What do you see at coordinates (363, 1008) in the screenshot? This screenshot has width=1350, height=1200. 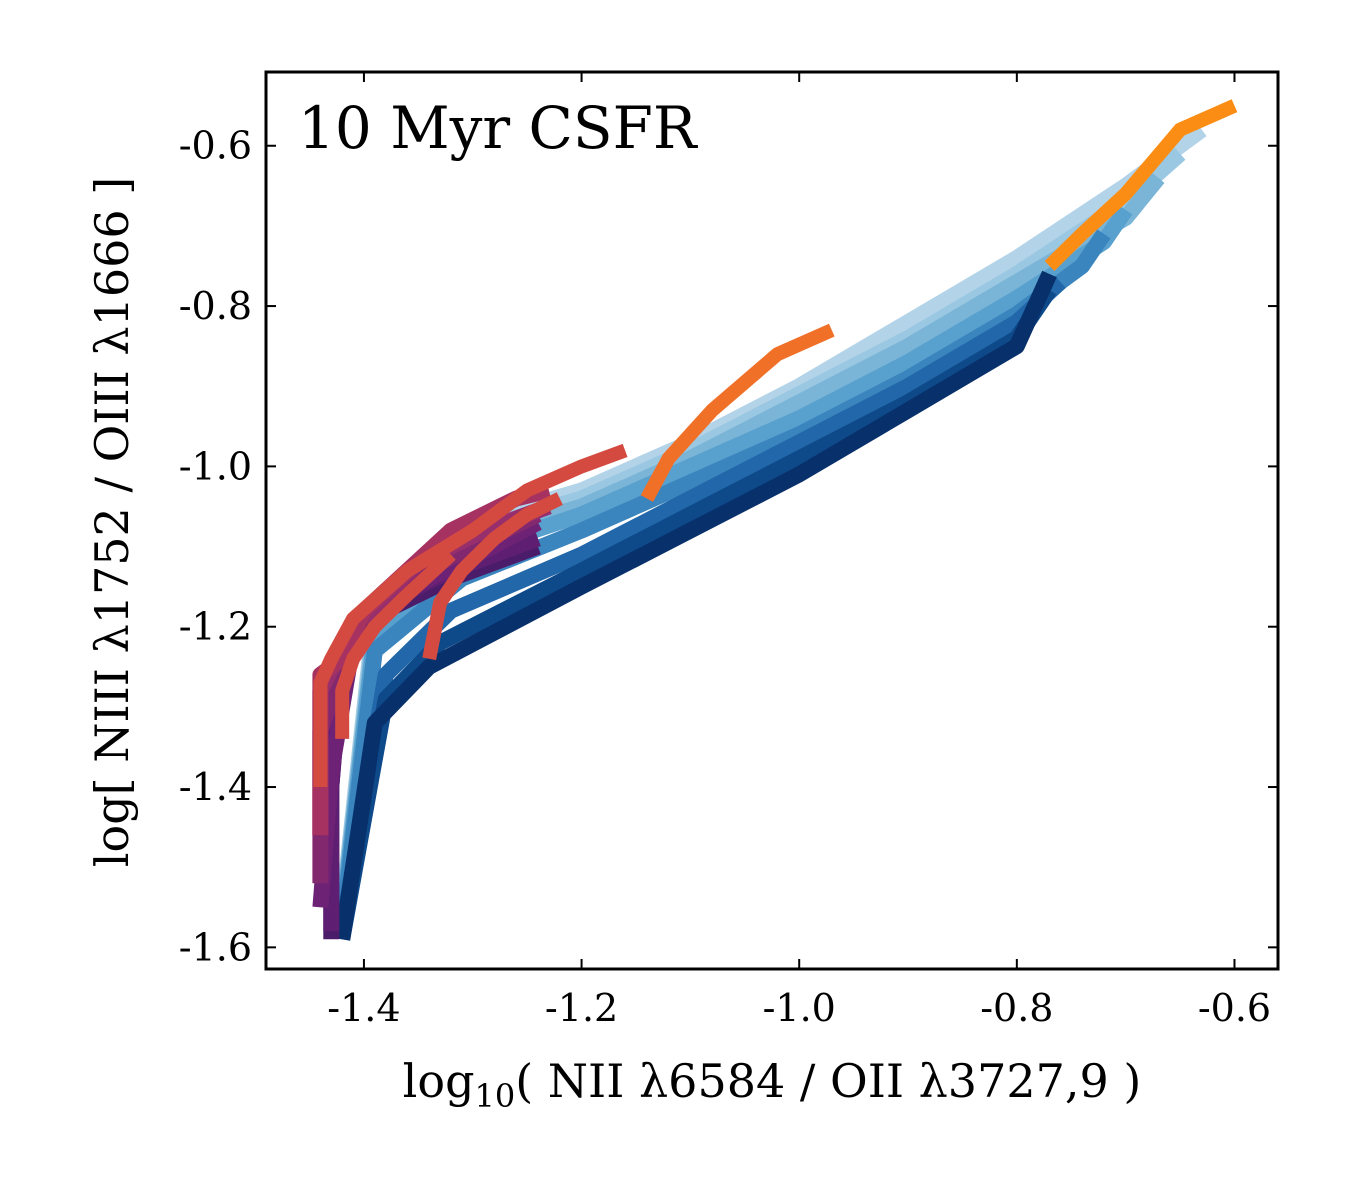 I see `x-tick-label: -1.4` at bounding box center [363, 1008].